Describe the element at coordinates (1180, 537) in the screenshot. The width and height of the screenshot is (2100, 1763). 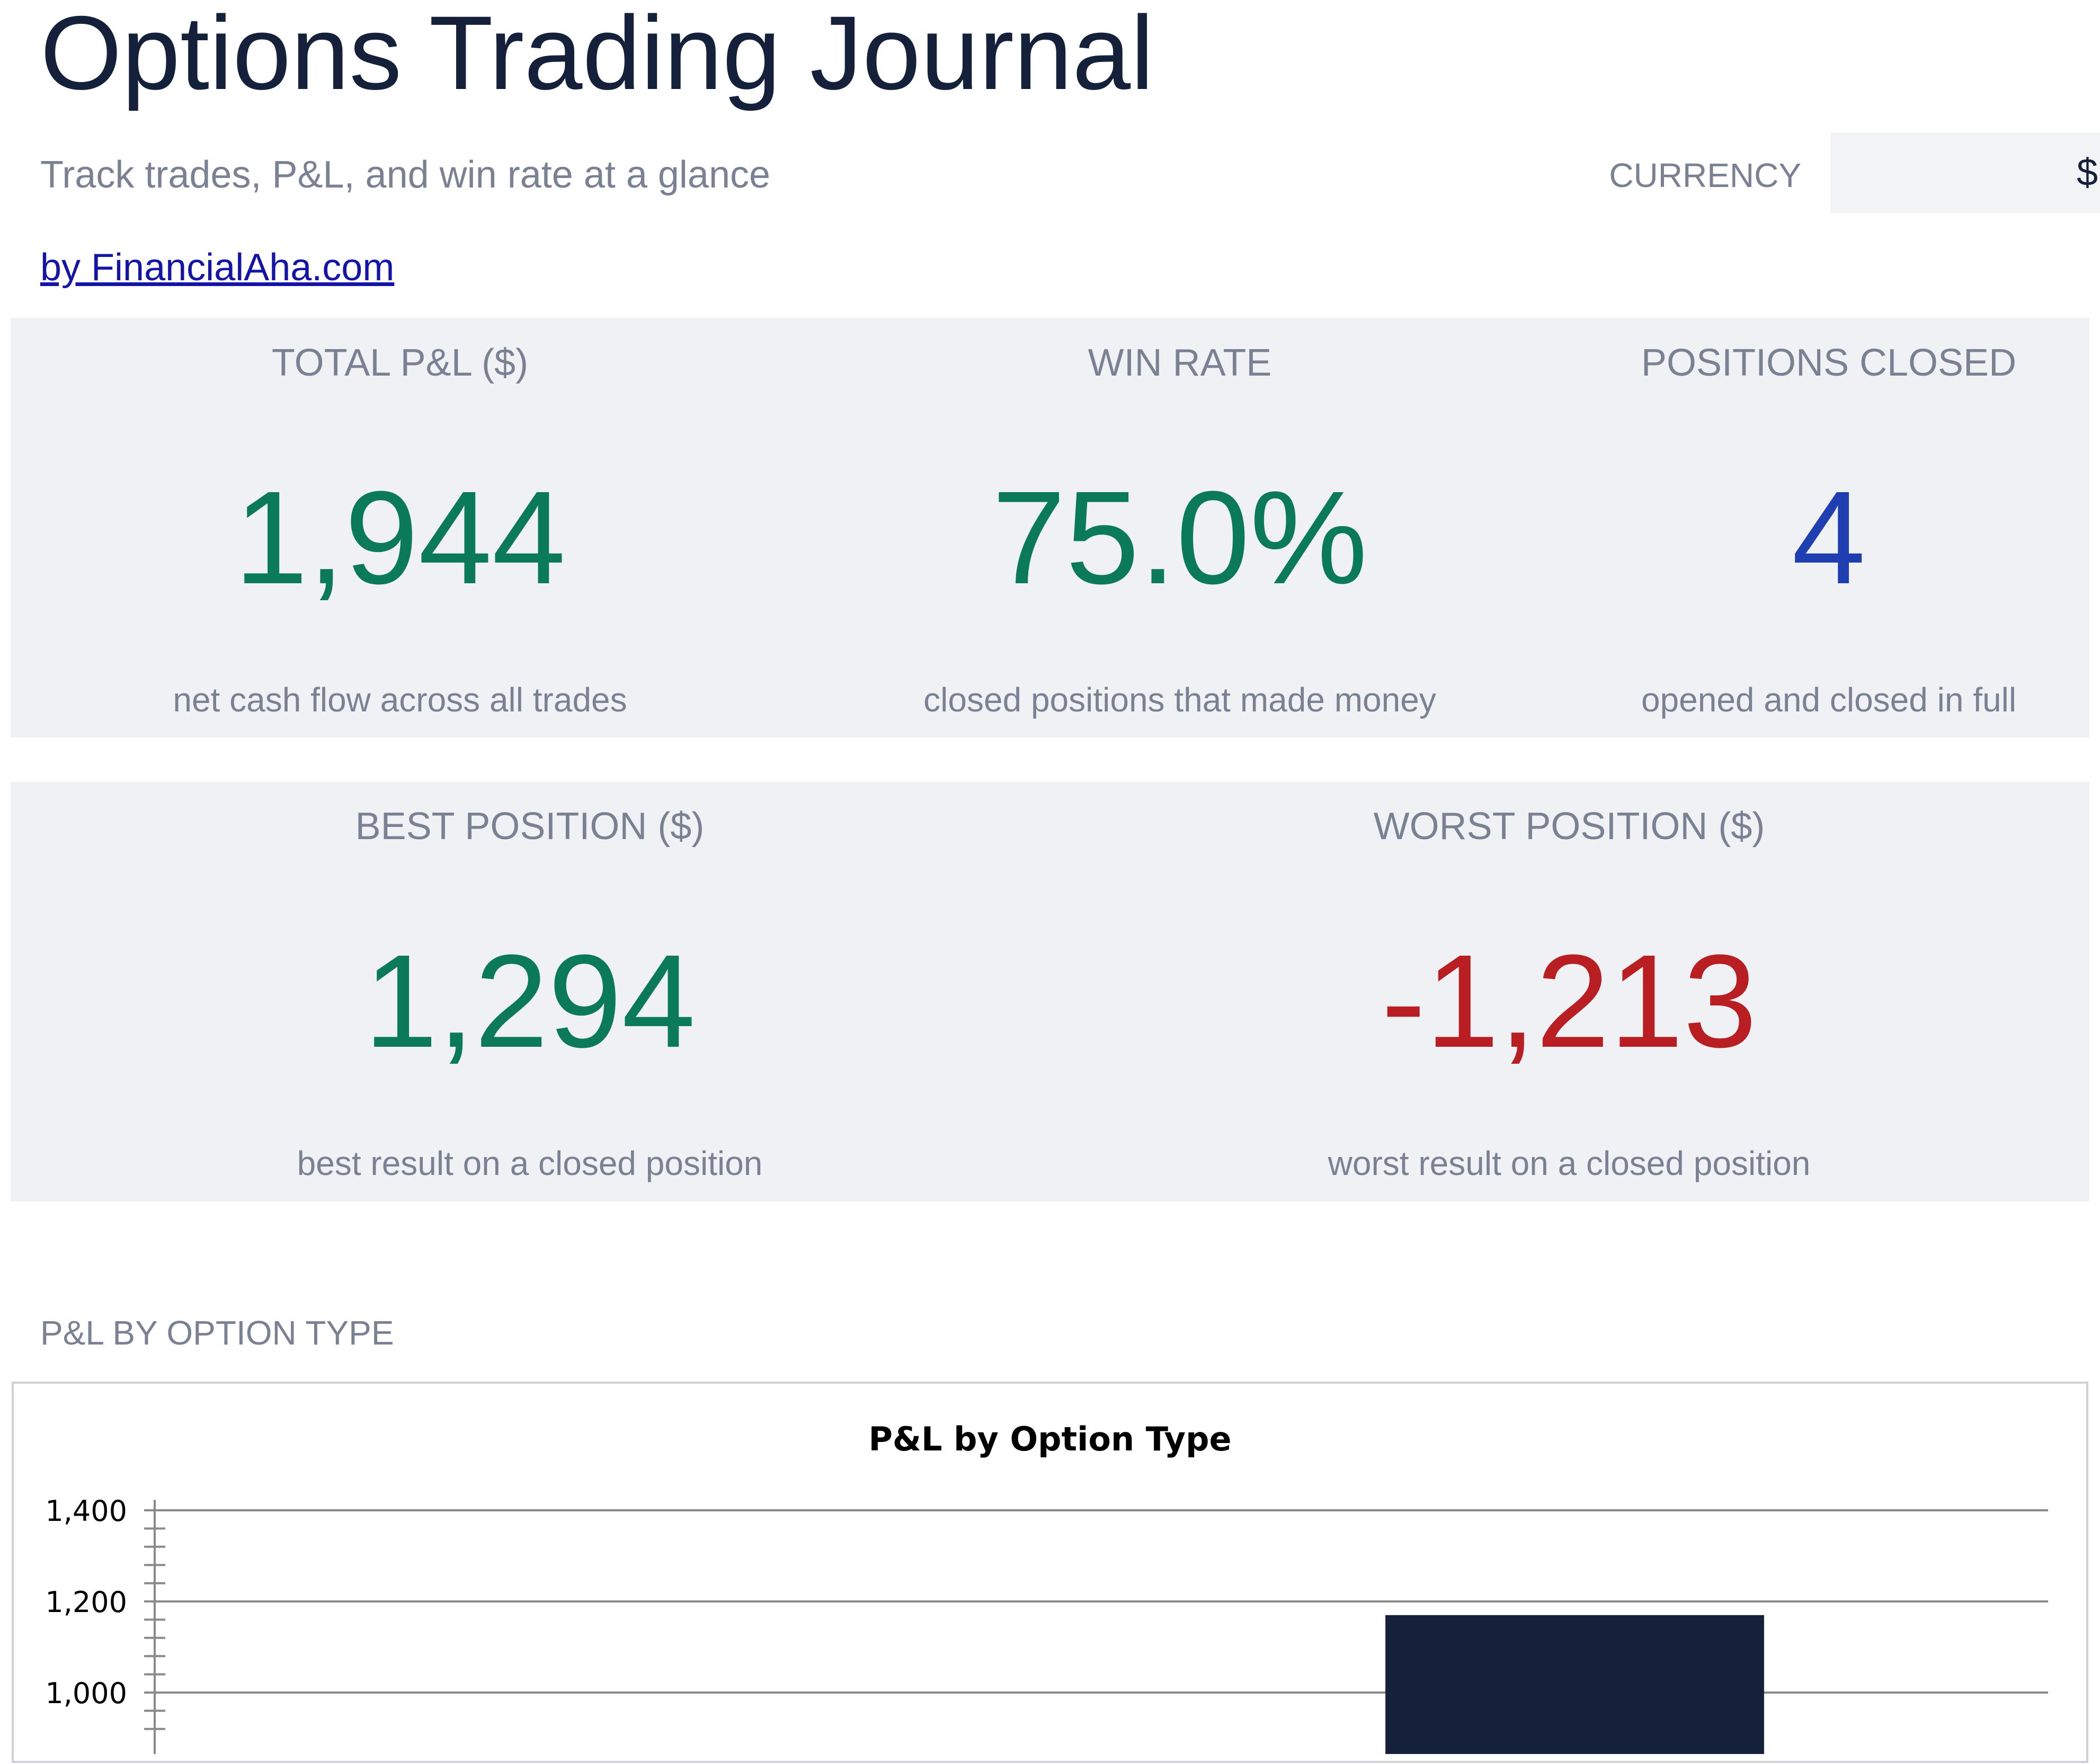
I see `win-rate-value: 75.0%` at that location.